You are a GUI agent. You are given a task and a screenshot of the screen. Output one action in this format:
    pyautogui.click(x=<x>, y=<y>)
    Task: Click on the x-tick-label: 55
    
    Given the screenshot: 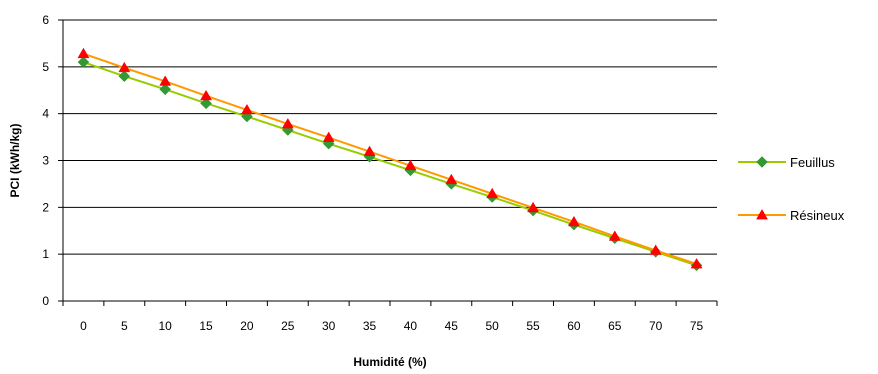 What is the action you would take?
    pyautogui.click(x=533, y=326)
    